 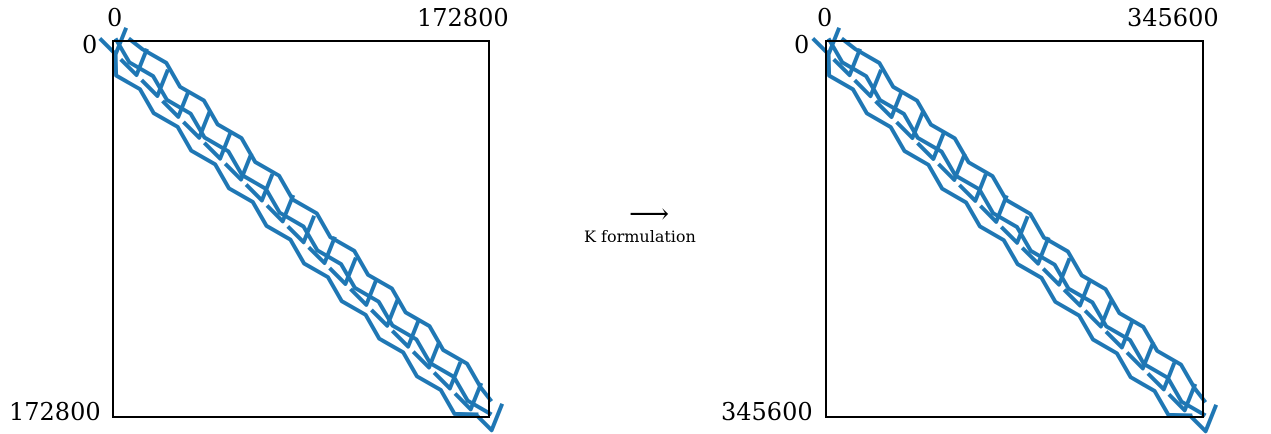 What do you see at coordinates (90, 45) in the screenshot?
I see `left-y-tick-start: 0` at bounding box center [90, 45].